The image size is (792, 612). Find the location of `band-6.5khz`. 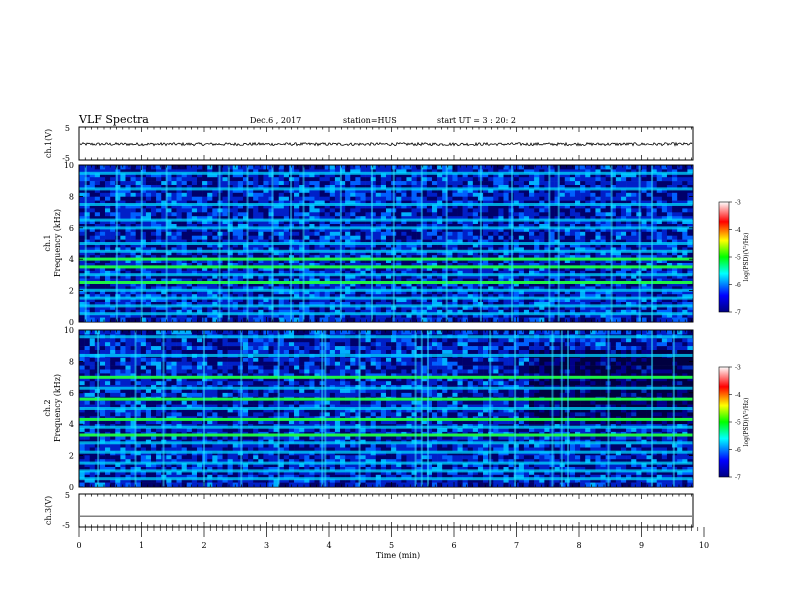

band-6.5khz is located at coordinates (386, 220).